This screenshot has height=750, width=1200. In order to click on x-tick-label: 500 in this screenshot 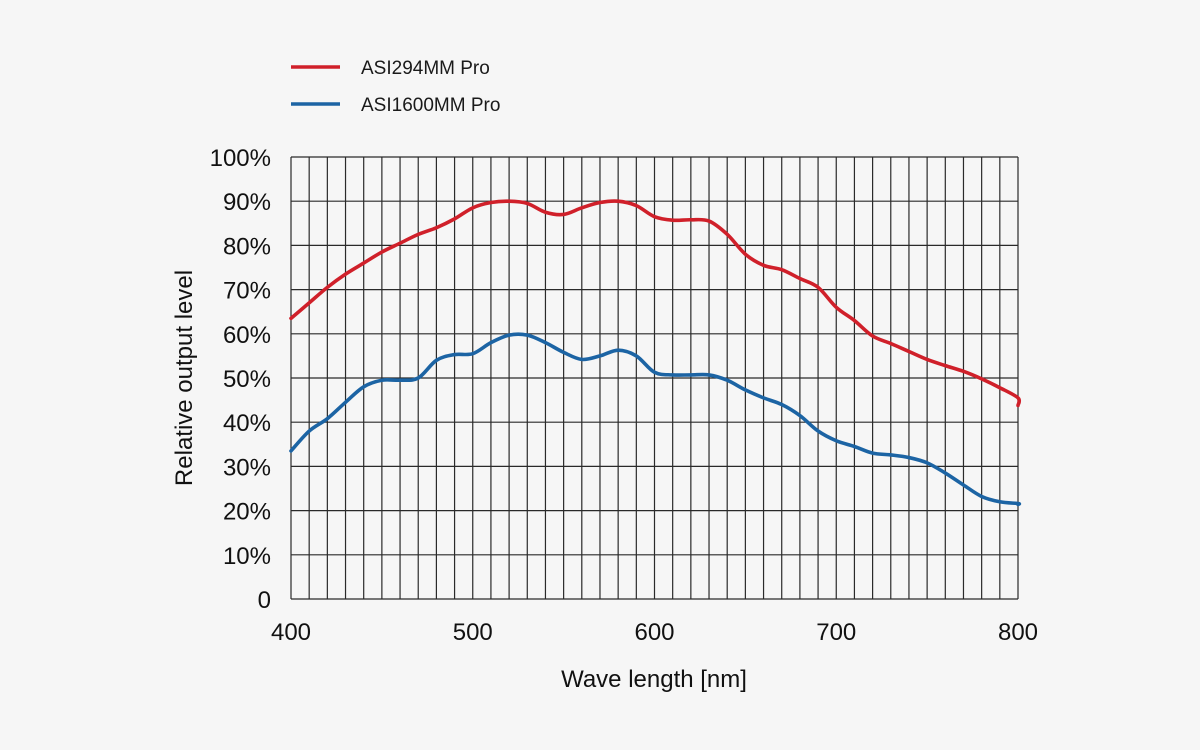, I will do `click(473, 632)`.